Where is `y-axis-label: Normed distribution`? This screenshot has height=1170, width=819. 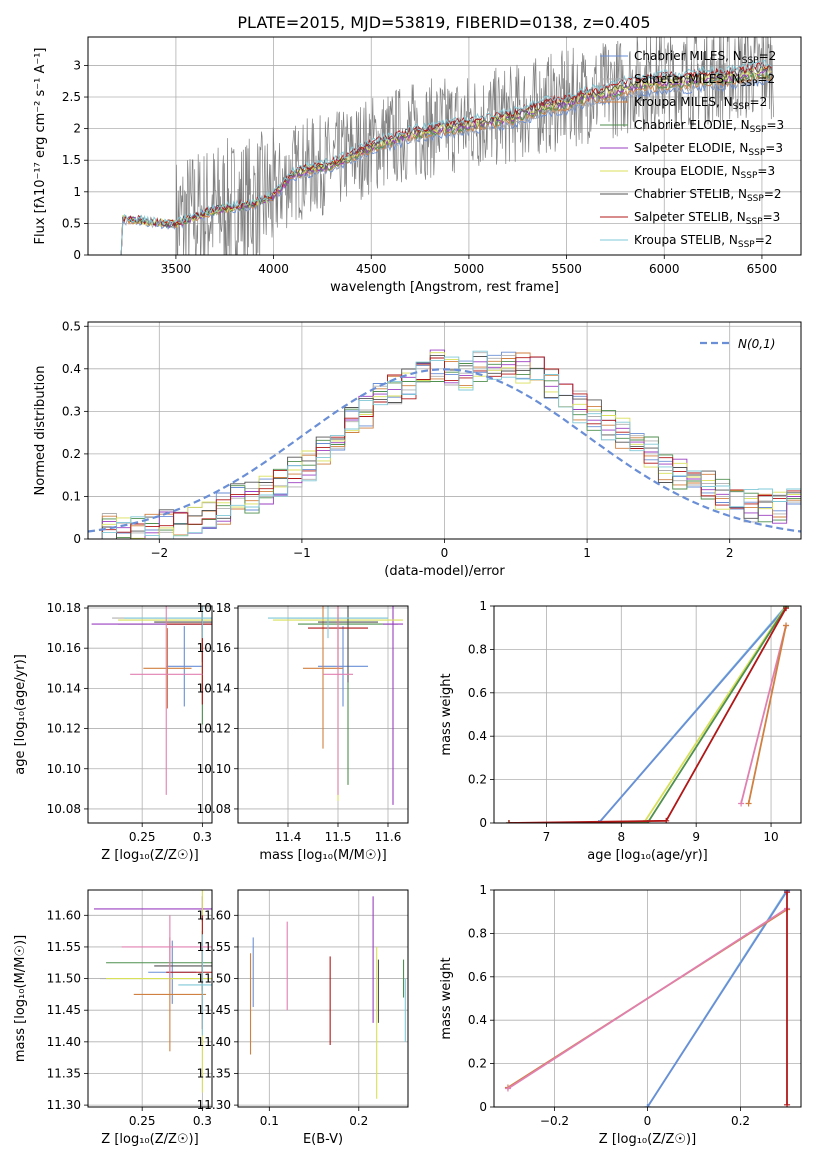 y-axis-label: Normed distribution is located at coordinates (40, 431).